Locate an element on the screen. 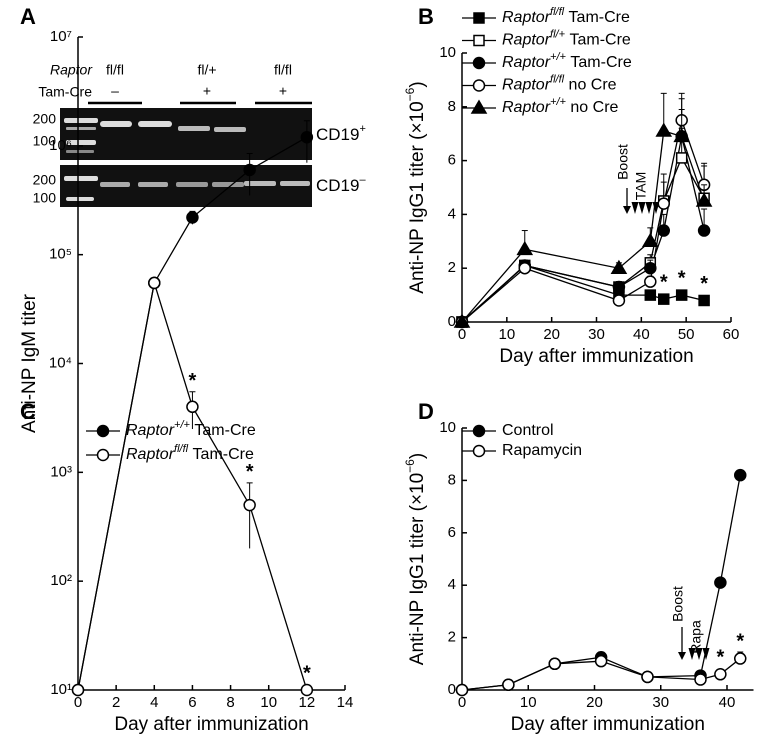 Image resolution: width=759 pixels, height=741 pixels. legend-label: Rapamycin is located at coordinates (542, 450).